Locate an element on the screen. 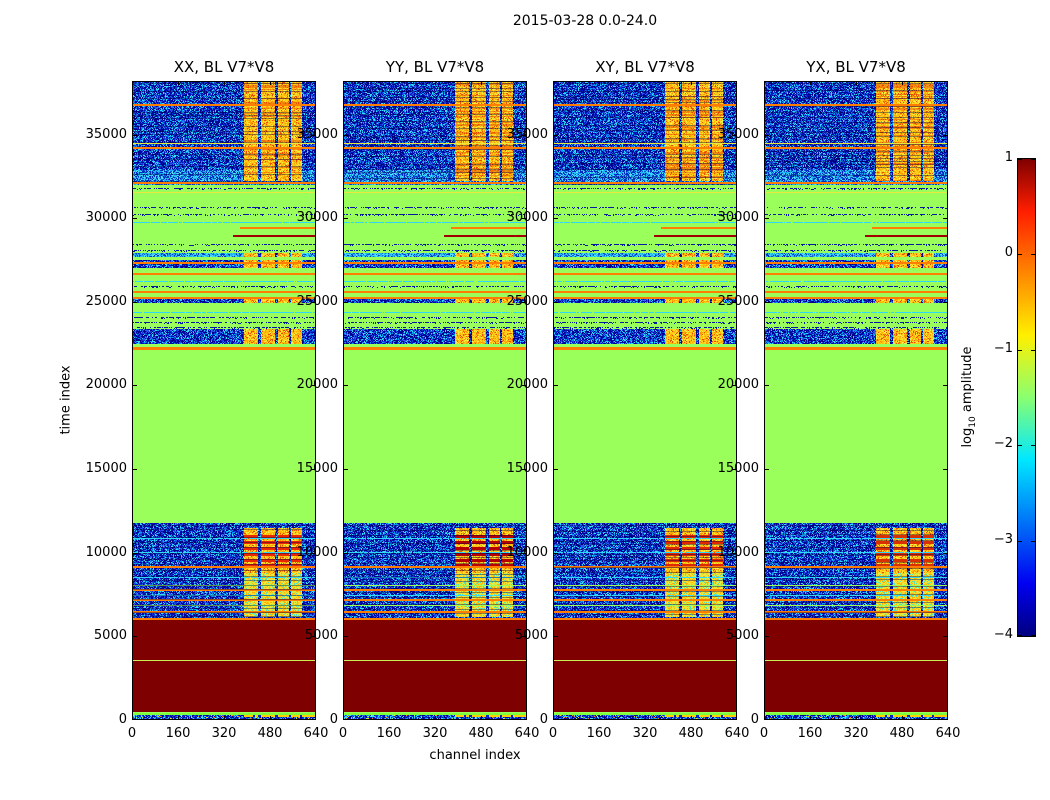 This screenshot has width=1050, height=800. heatmap-canvas-yy is located at coordinates (435, 400).